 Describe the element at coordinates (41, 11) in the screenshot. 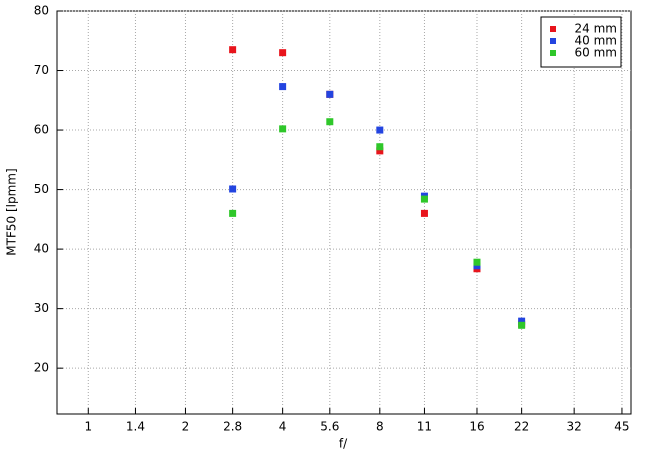

I see `y-tick-label: 80` at that location.